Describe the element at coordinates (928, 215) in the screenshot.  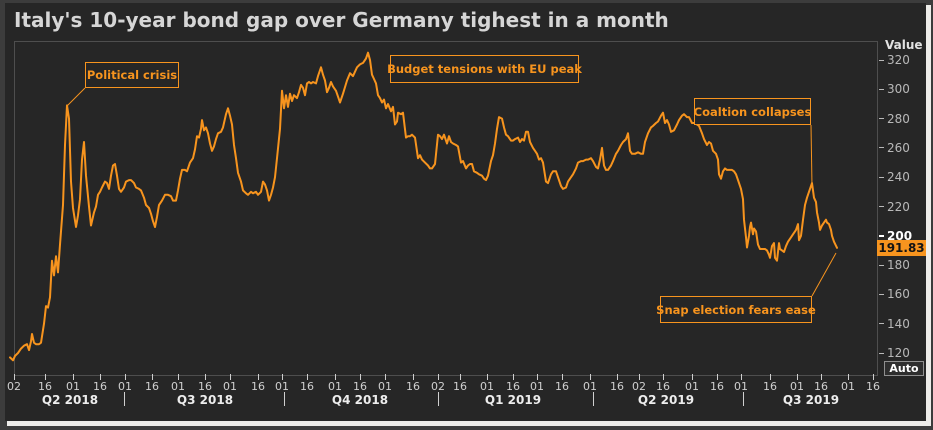
I see `window-border-right` at that location.